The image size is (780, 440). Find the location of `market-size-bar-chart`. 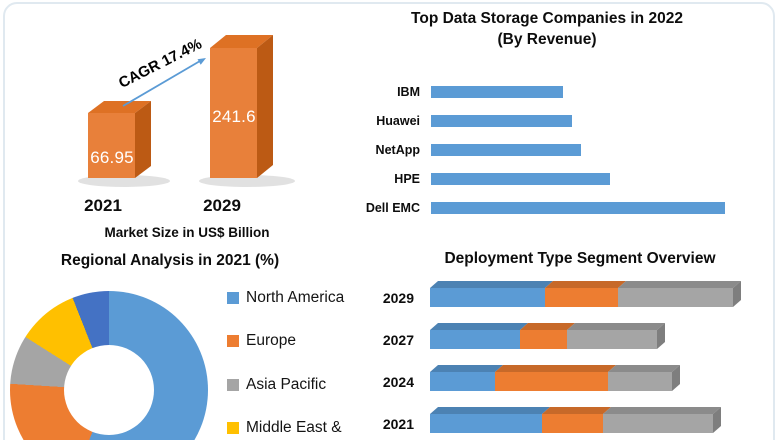

market-size-bar-chart is located at coordinates (186, 111).